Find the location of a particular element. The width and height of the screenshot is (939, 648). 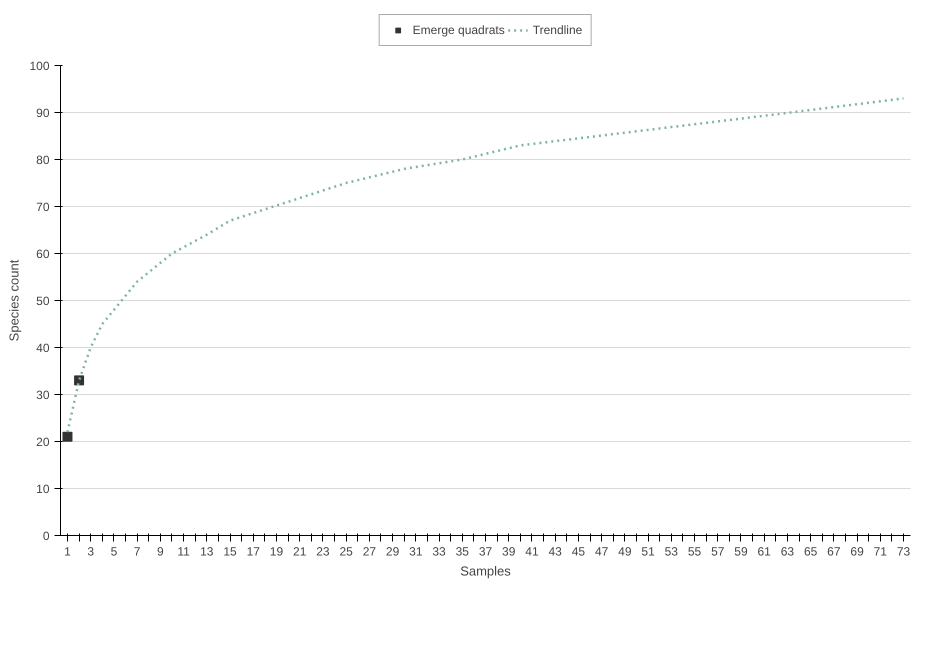

legend-label: Emerge quadrats is located at coordinates (458, 30).